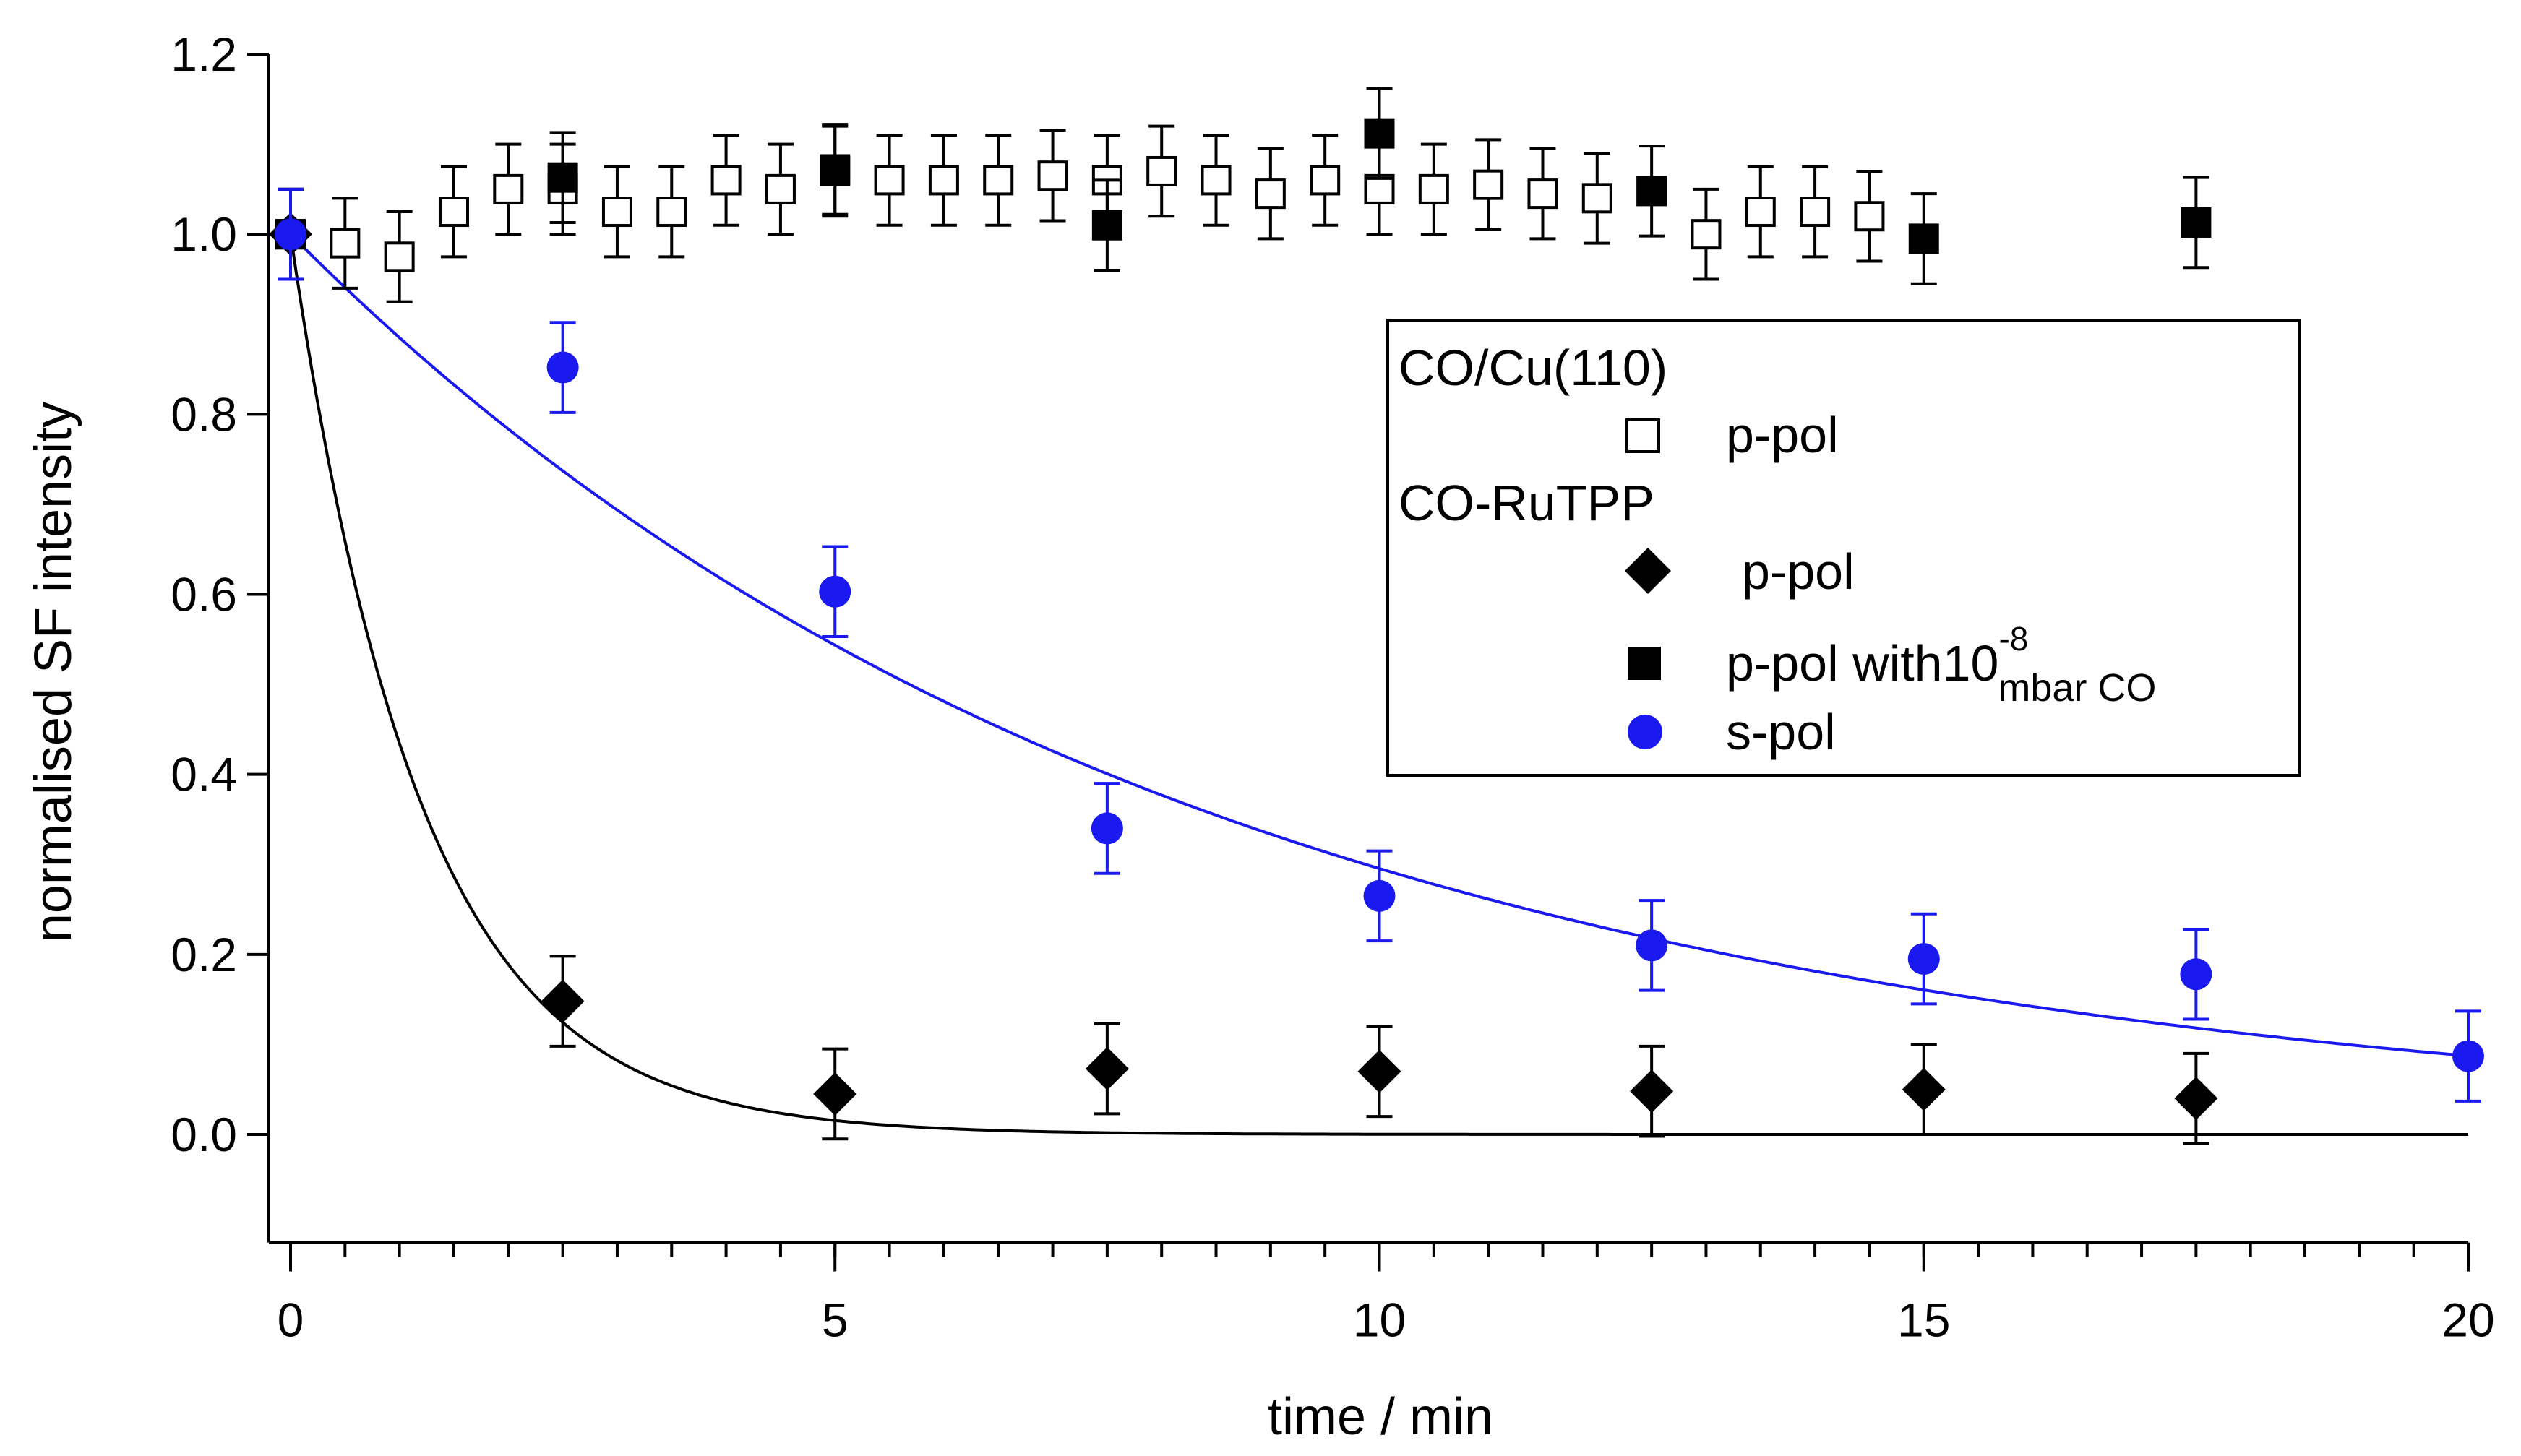 The width and height of the screenshot is (2521, 1456). Describe the element at coordinates (1648, 571) in the screenshot. I see `legend-marker-diamond` at that location.